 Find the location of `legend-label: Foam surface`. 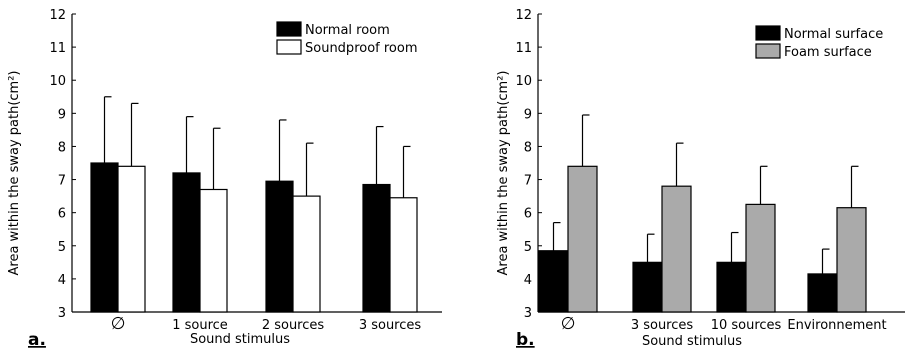

legend-label: Foam surface is located at coordinates (828, 52).